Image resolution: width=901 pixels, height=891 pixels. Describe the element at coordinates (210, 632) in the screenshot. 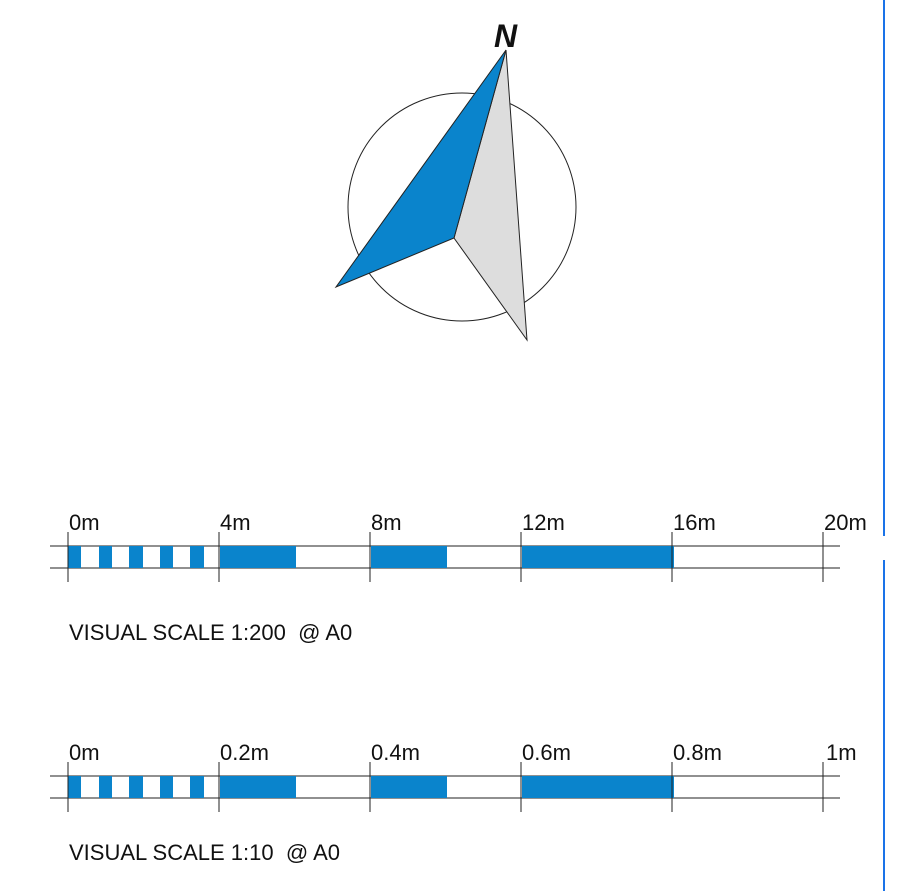

I see `scale-caption: VISUAL SCALE 1:200 @ A0` at that location.